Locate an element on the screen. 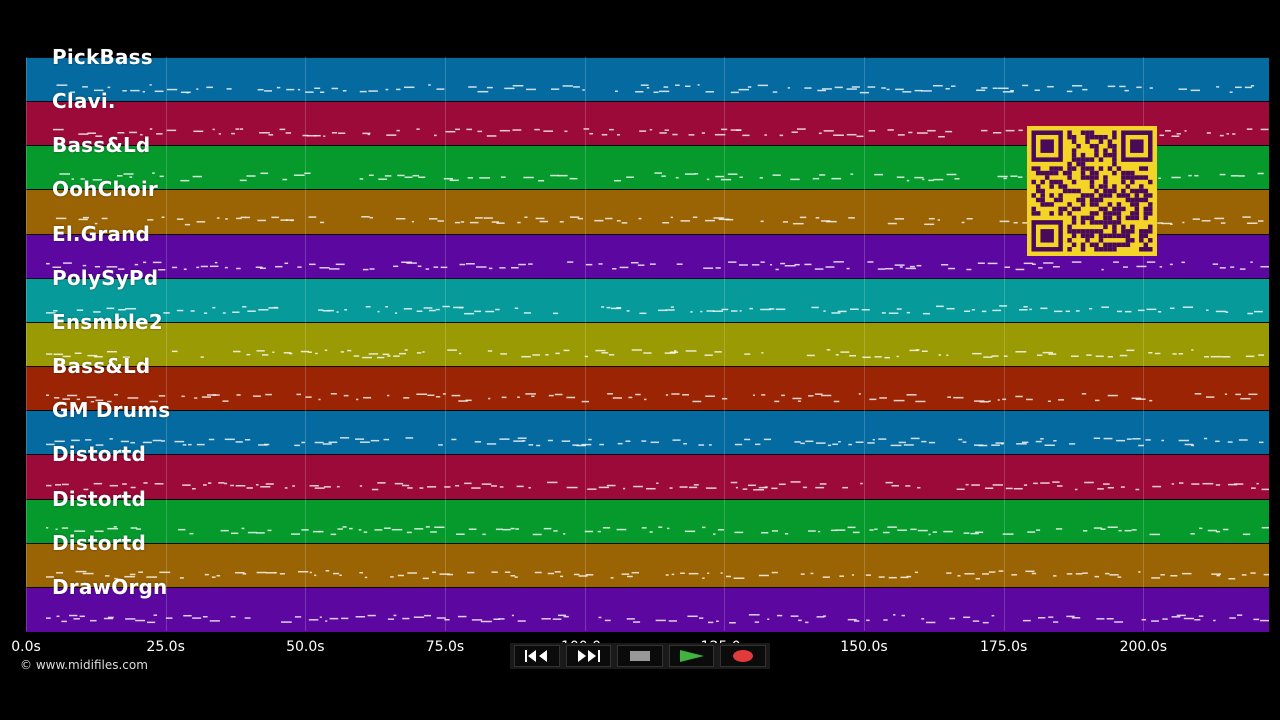 Image resolution: width=1280 pixels, height=720 pixels. record-icon is located at coordinates (743, 656).